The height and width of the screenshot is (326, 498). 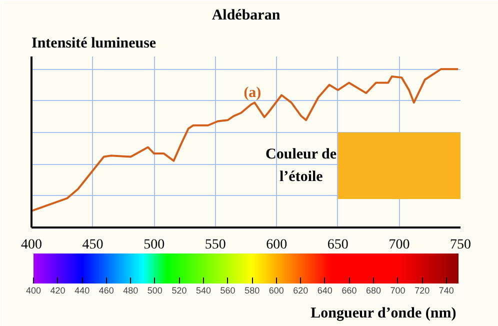 What do you see at coordinates (154, 245) in the screenshot?
I see `x-tick-label: 500` at bounding box center [154, 245].